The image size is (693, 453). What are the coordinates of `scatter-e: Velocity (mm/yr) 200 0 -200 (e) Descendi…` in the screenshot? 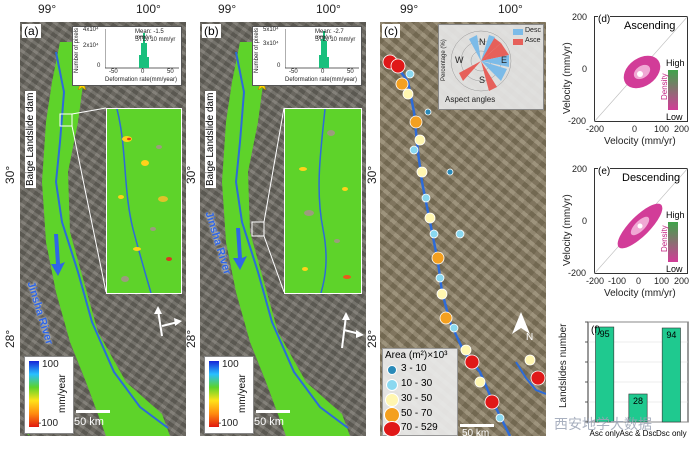 It's located at (627, 232).